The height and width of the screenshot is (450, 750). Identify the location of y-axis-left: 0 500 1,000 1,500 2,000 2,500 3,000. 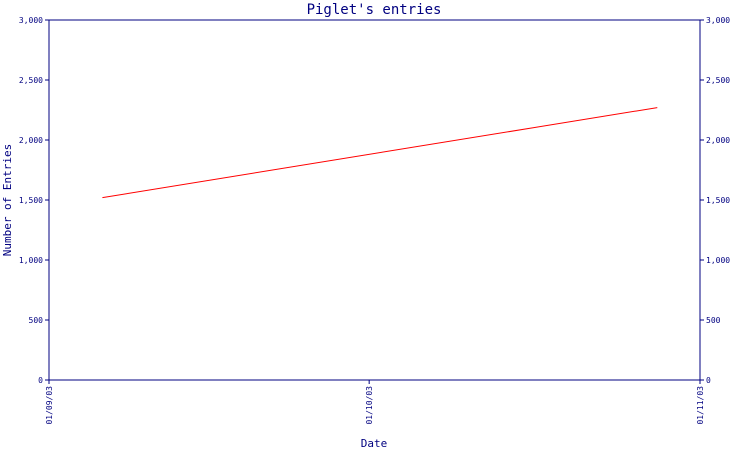
(34, 200).